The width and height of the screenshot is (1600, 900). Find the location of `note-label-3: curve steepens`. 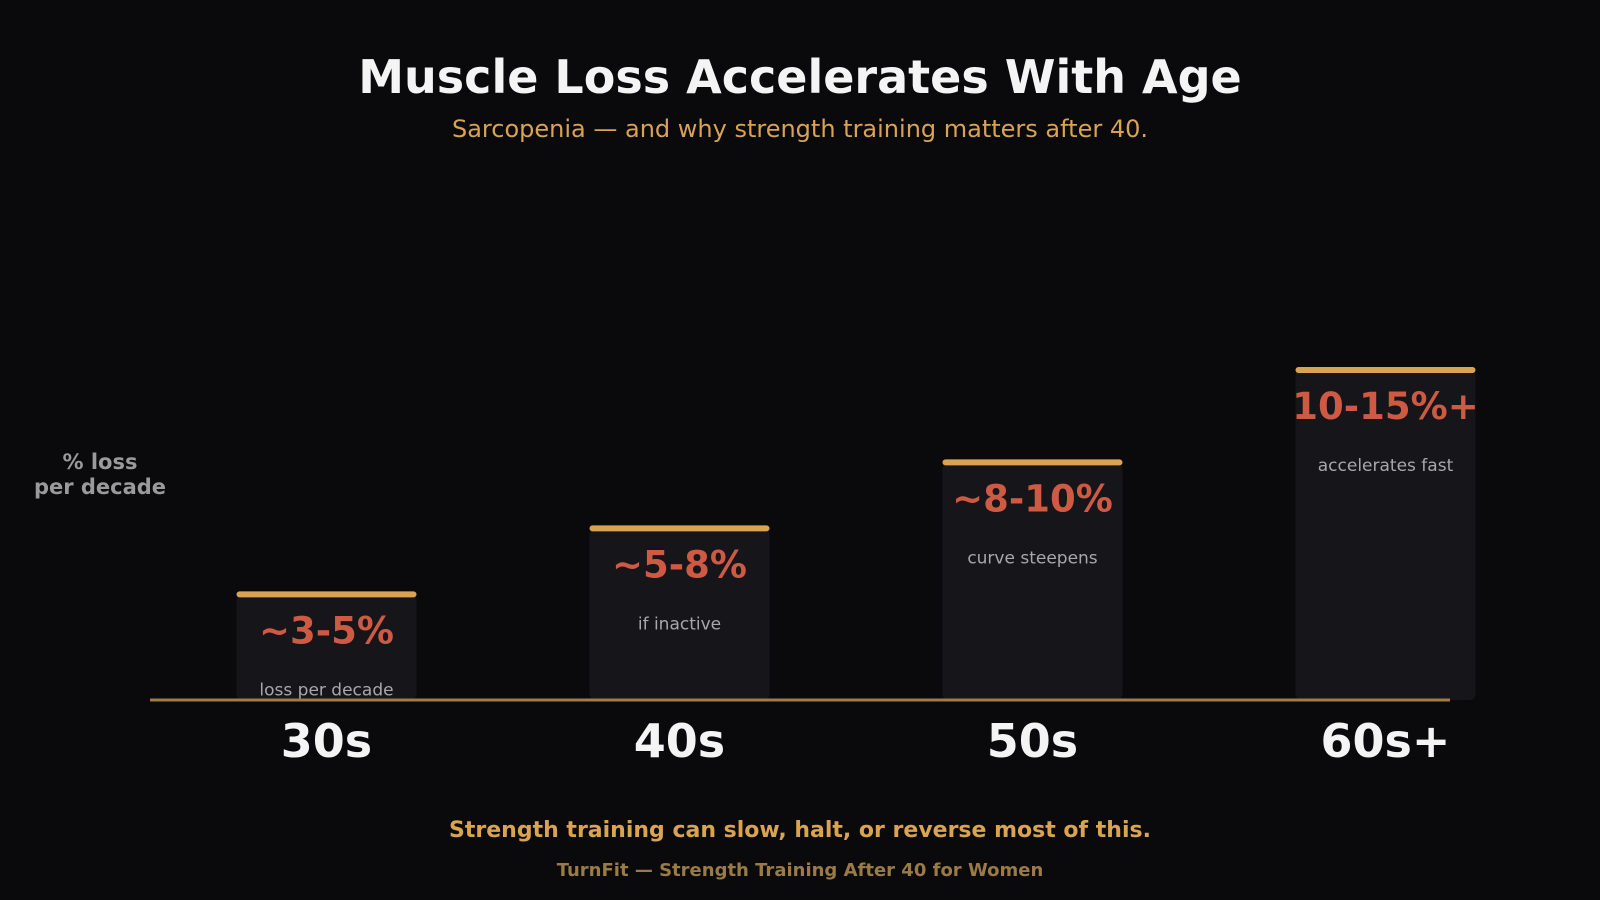

note-label-3: curve steepens is located at coordinates (1032, 558).